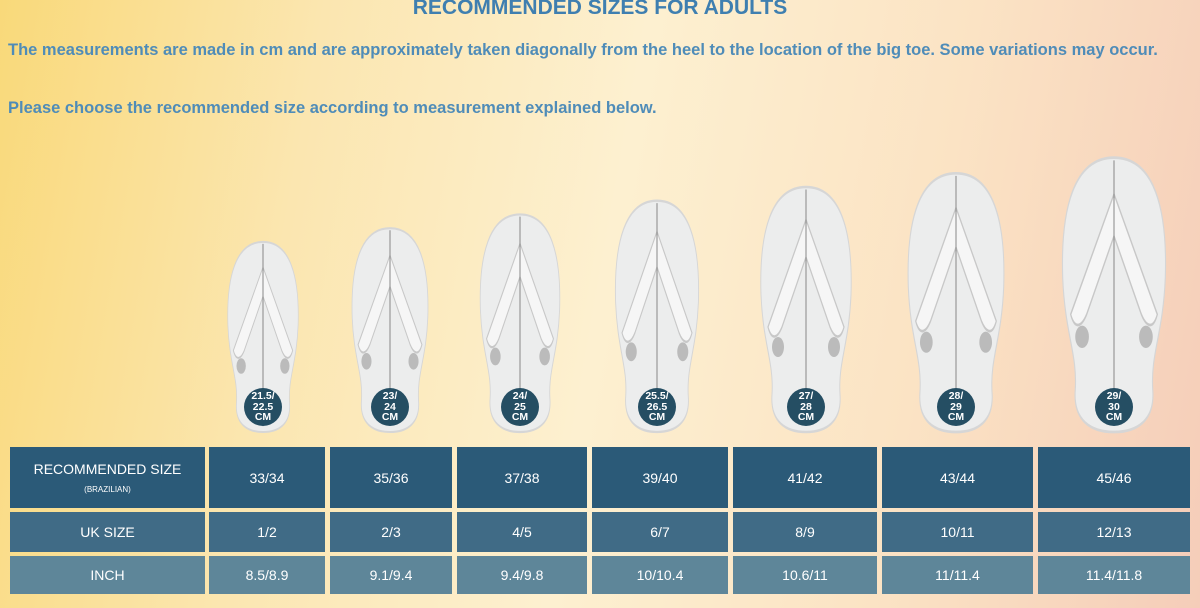  I want to click on table-cell: 45/46, so click(1114, 477).